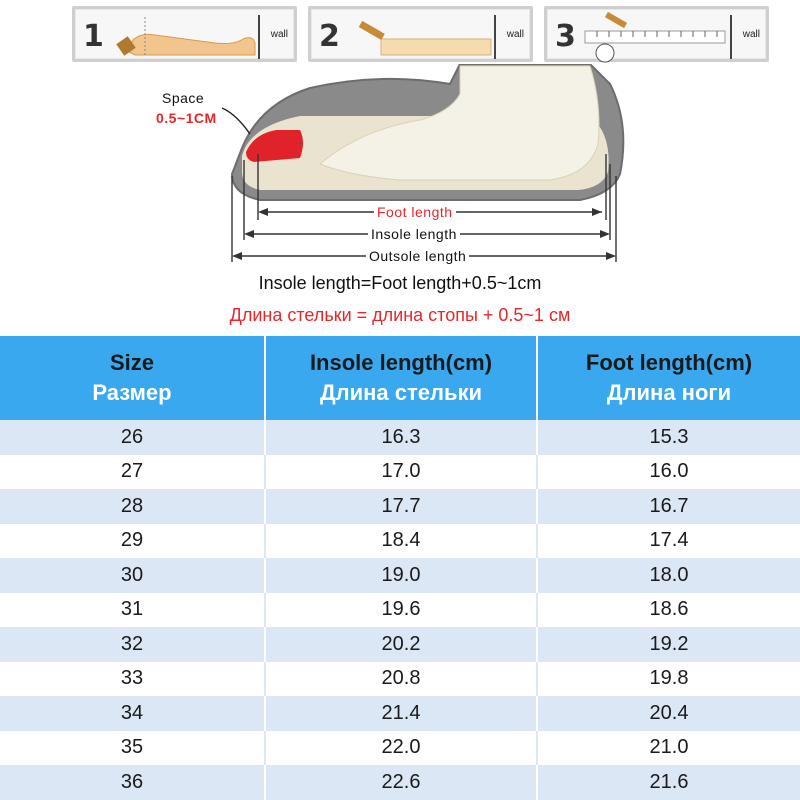 This screenshot has width=800, height=800. Describe the element at coordinates (669, 678) in the screenshot. I see `foot-cell: 19.8` at that location.